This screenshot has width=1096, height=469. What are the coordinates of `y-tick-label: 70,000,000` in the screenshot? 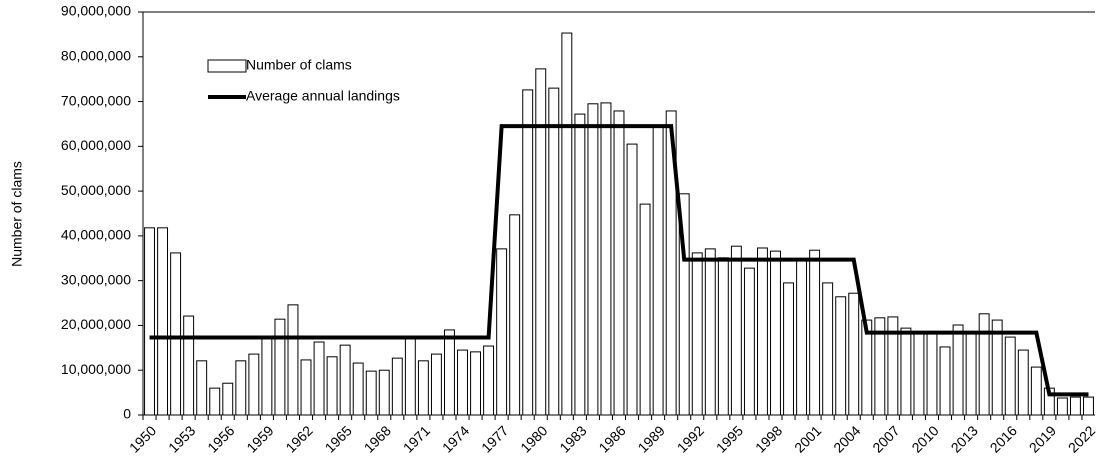 It's located at (96, 100).